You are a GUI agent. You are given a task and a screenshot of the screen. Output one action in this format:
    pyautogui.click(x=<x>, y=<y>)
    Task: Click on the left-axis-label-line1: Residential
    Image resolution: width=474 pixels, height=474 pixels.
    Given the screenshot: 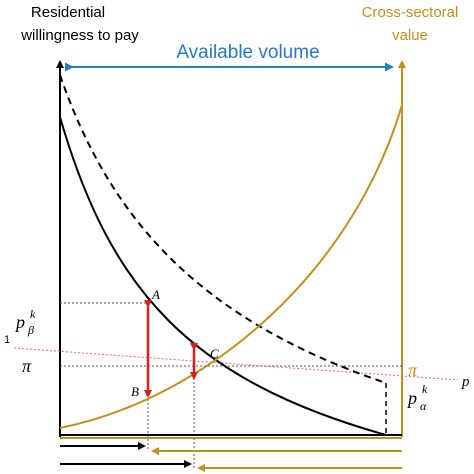 What is the action you would take?
    pyautogui.click(x=68, y=12)
    